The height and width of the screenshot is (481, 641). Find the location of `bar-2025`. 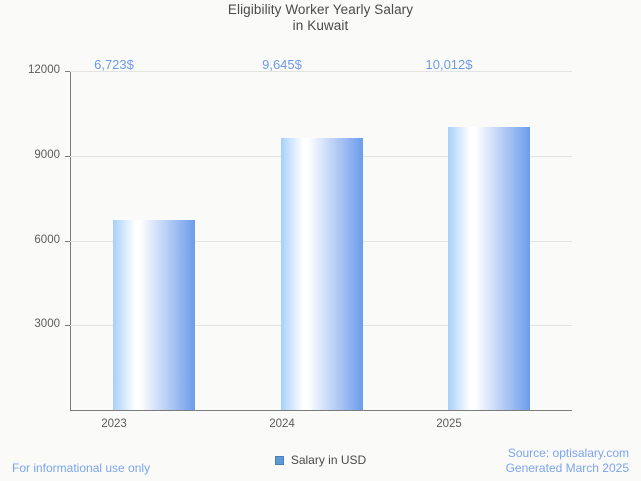

bar-2025 is located at coordinates (489, 268).